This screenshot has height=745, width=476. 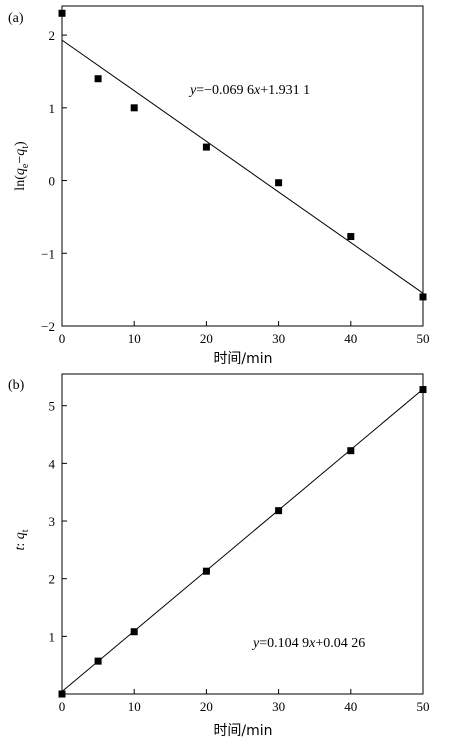 I want to click on panel-a-y-ticks: −2 −1 0 1 2, so click(x=54, y=181).